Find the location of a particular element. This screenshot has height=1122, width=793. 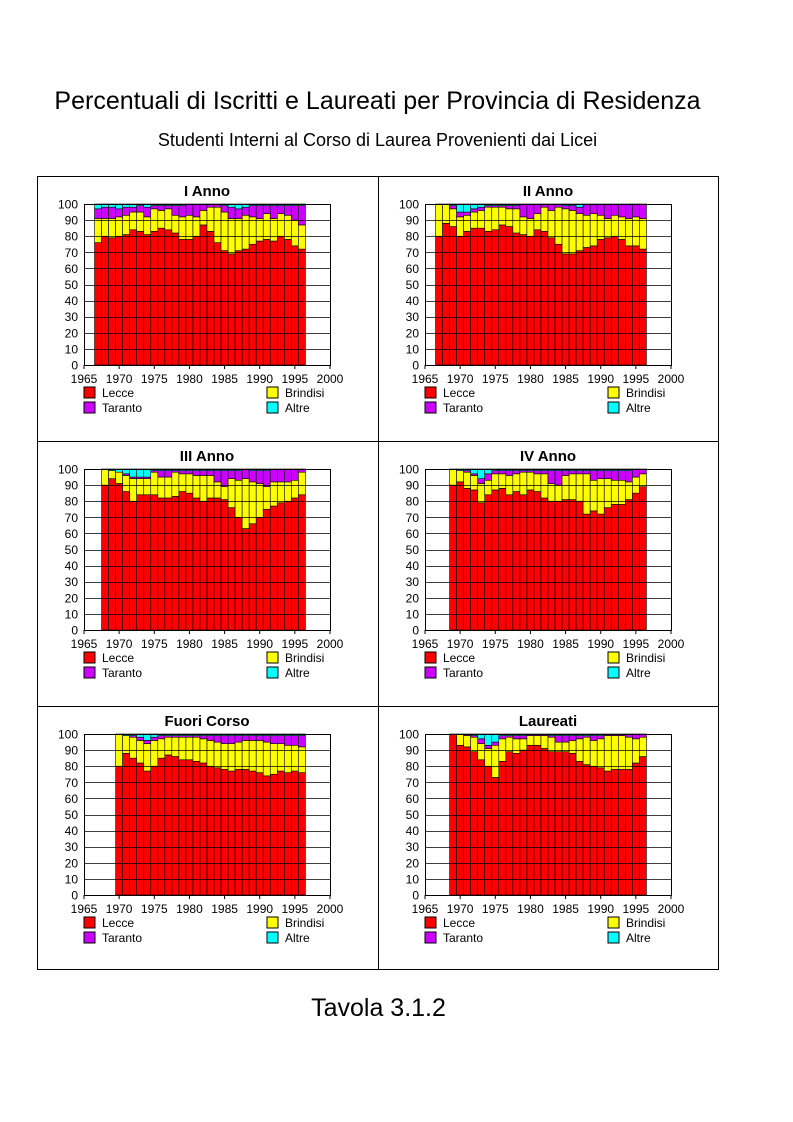

x-tick-label: 1970 is located at coordinates (460, 909).